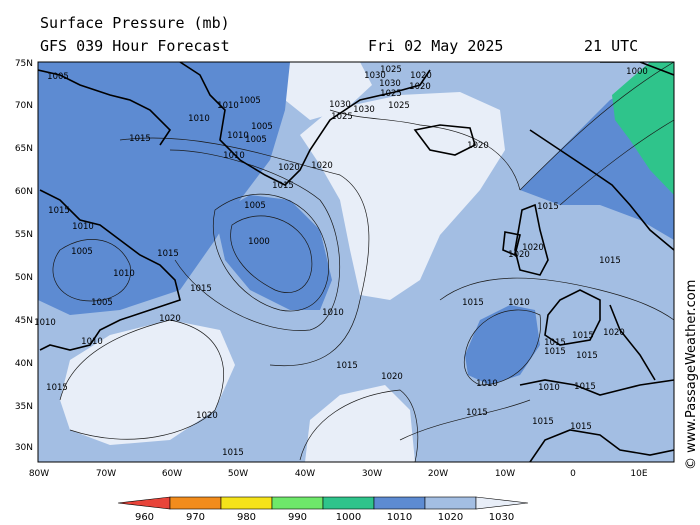 The width and height of the screenshot is (700, 525). Describe the element at coordinates (501, 517) in the screenshot. I see `legend-label: 1030` at that location.